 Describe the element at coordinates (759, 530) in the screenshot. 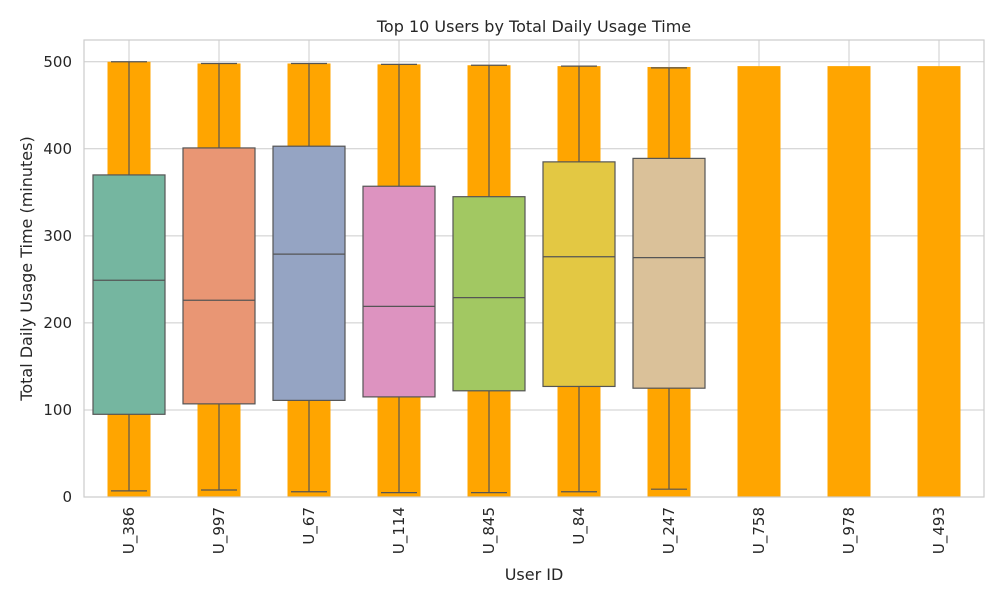

I see `x-tick-label: U_758` at that location.